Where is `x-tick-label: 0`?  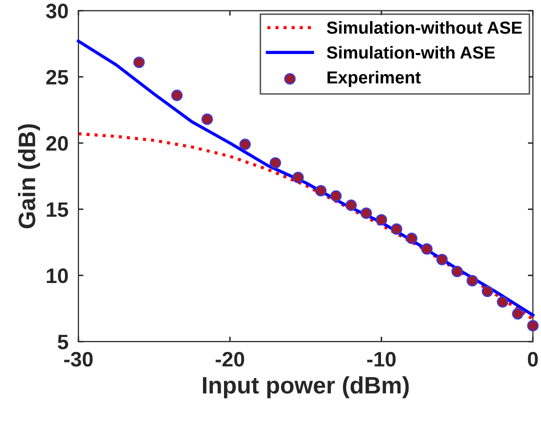 x-tick-label: 0 is located at coordinates (533, 359).